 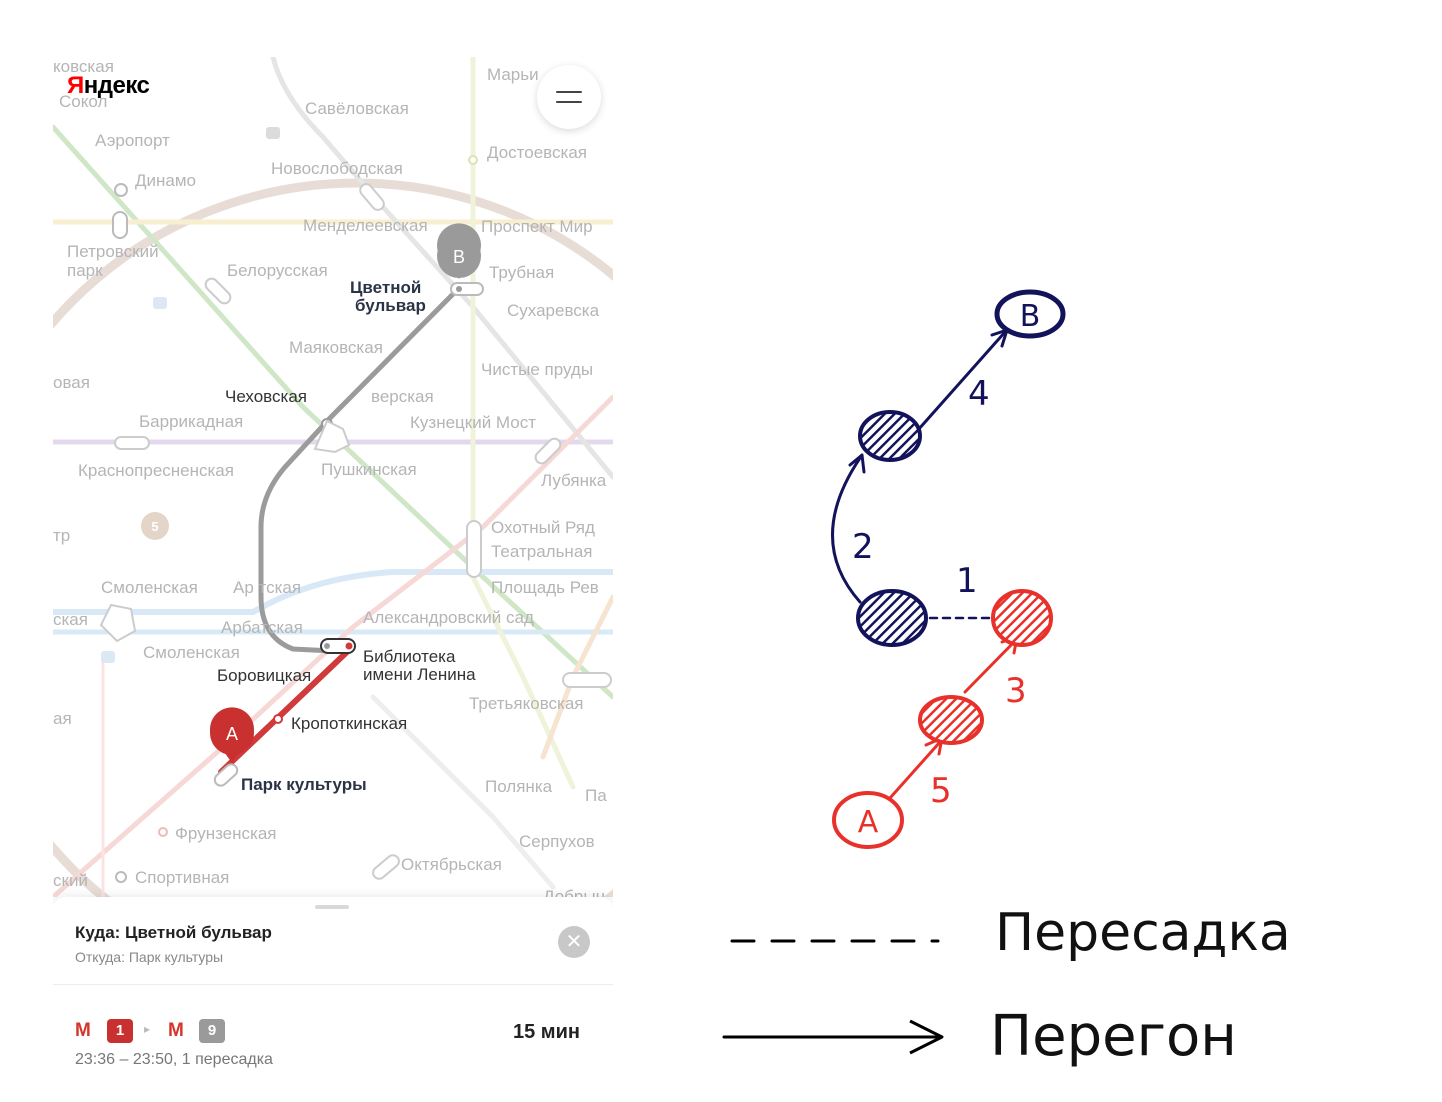 What do you see at coordinates (1006, 986) in the screenshot?
I see `legend: Пересадка Перегон` at bounding box center [1006, 986].